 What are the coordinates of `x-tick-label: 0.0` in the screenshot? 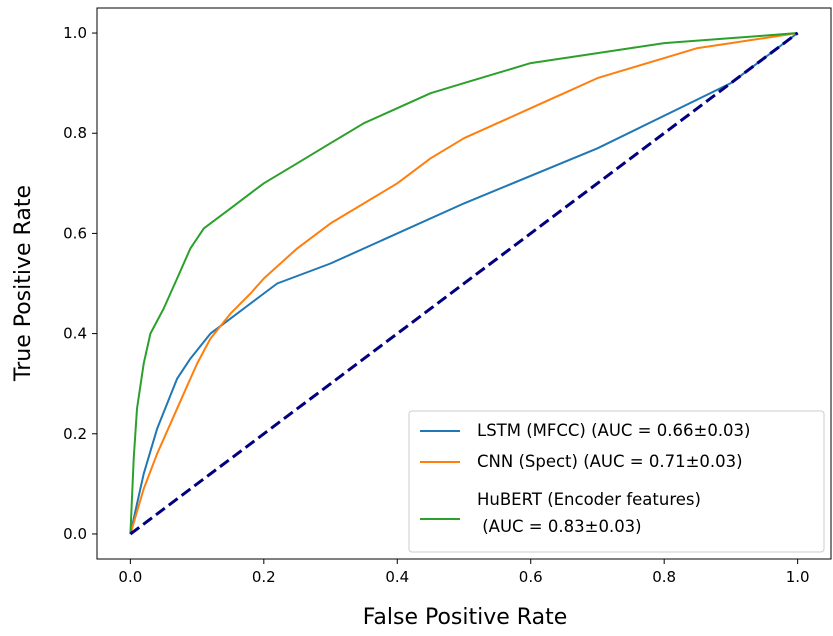 It's located at (130, 577).